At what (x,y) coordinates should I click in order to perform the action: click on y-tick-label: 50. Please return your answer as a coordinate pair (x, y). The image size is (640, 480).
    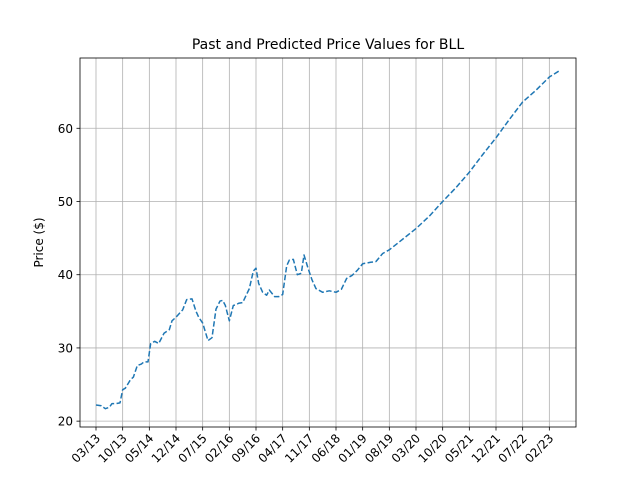
    Looking at the image, I should click on (65, 202).